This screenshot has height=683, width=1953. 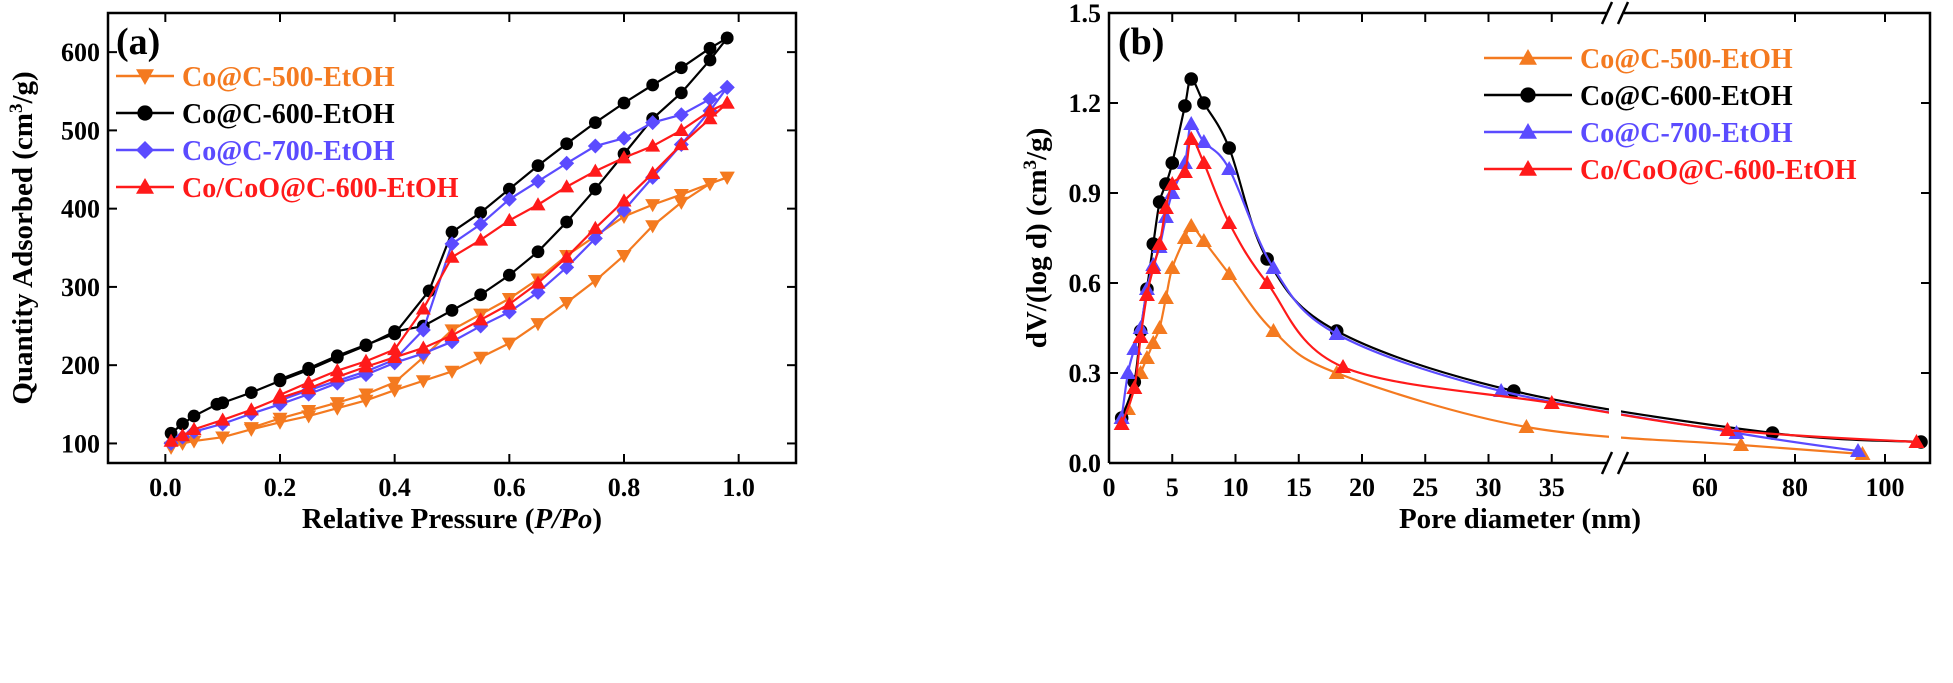 What do you see at coordinates (1037, 238) in the screenshot?
I see `panel-b-ylabel: dV/(log d) (cm3/g)` at bounding box center [1037, 238].